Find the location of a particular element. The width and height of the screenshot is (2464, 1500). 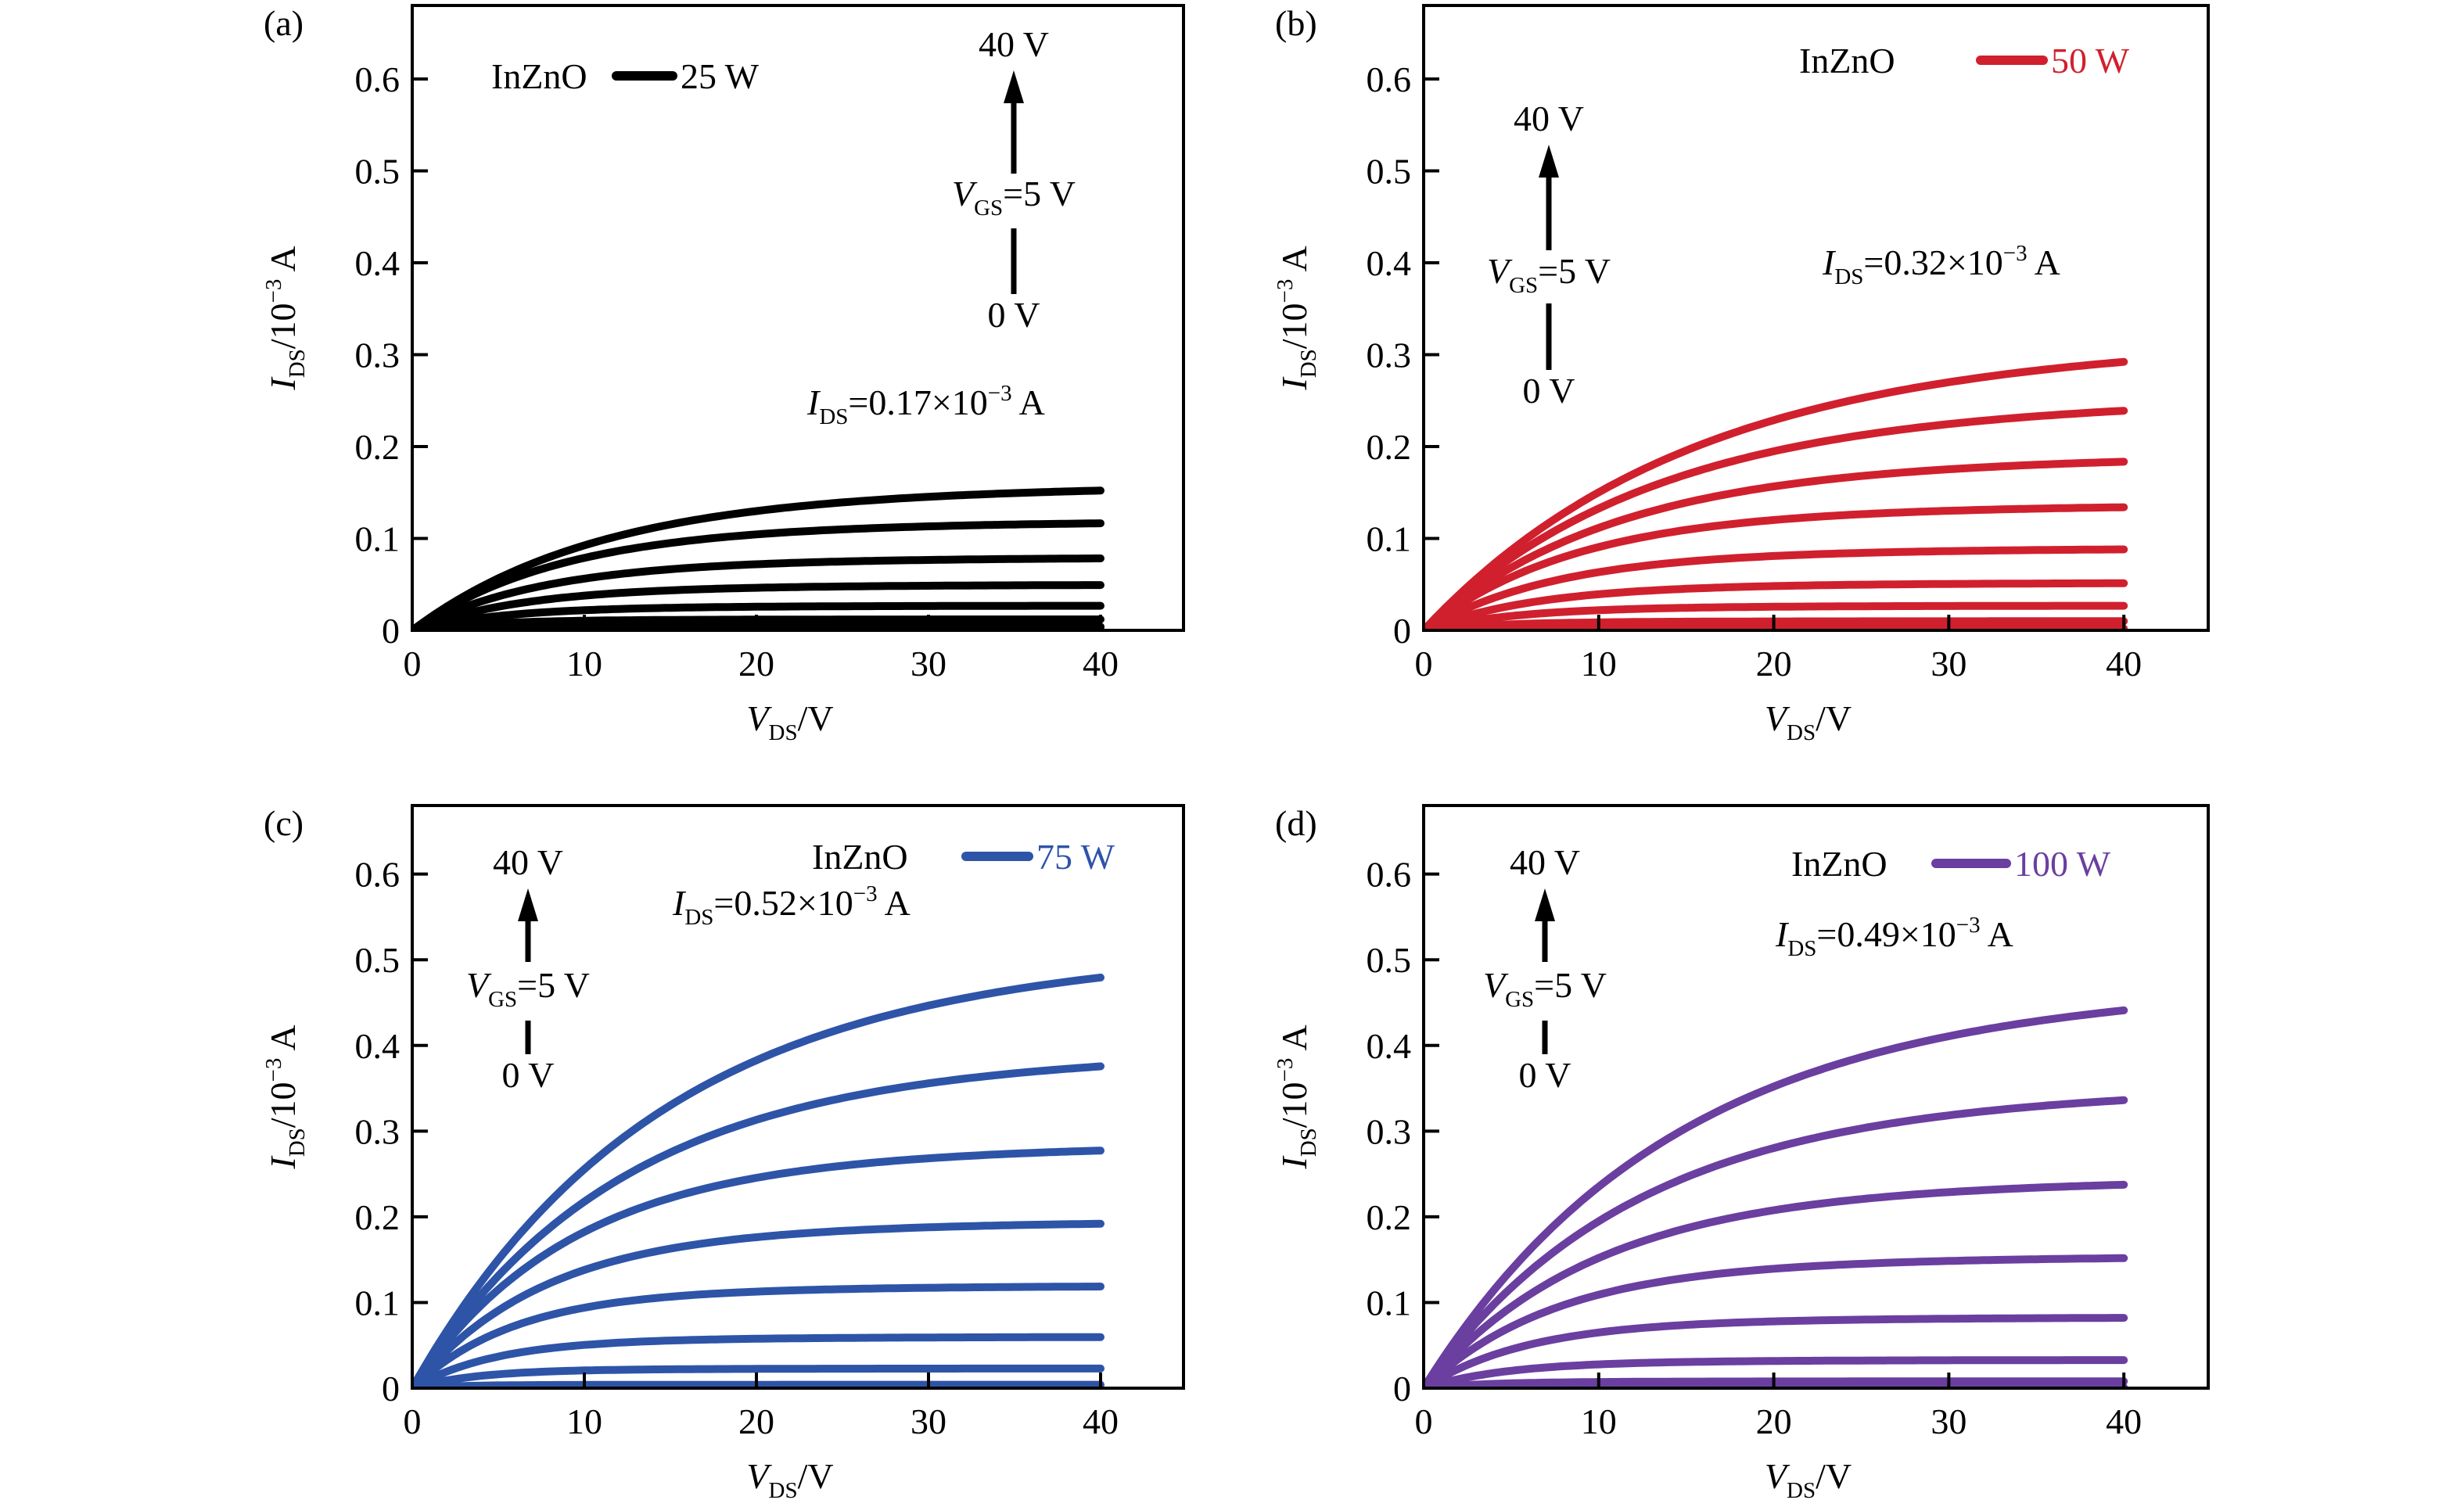

legend-label: 75 W is located at coordinates (1075, 857).